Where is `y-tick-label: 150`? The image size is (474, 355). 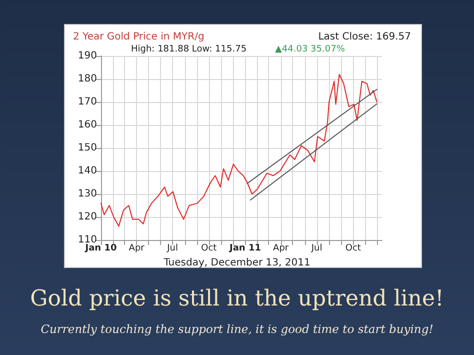
y-tick-label: 150 is located at coordinates (87, 148).